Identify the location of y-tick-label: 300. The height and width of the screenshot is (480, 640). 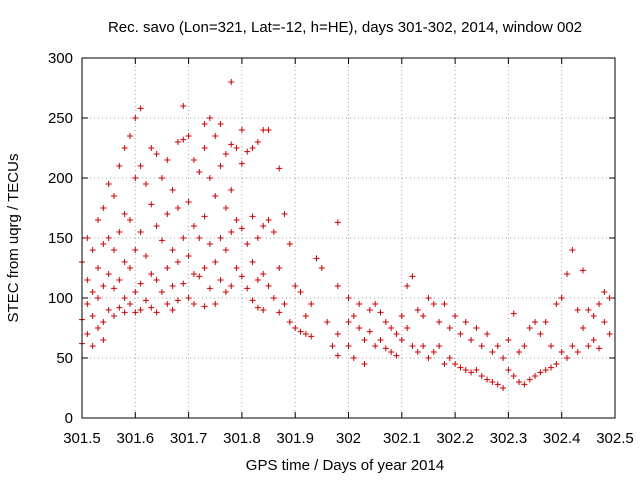
(60, 58).